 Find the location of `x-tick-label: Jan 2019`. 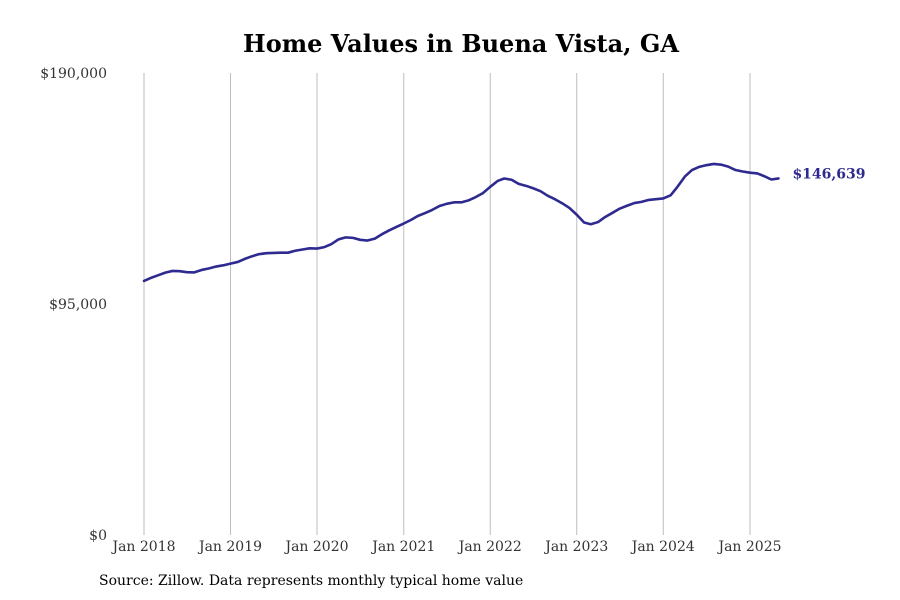

x-tick-label: Jan 2019 is located at coordinates (229, 547).